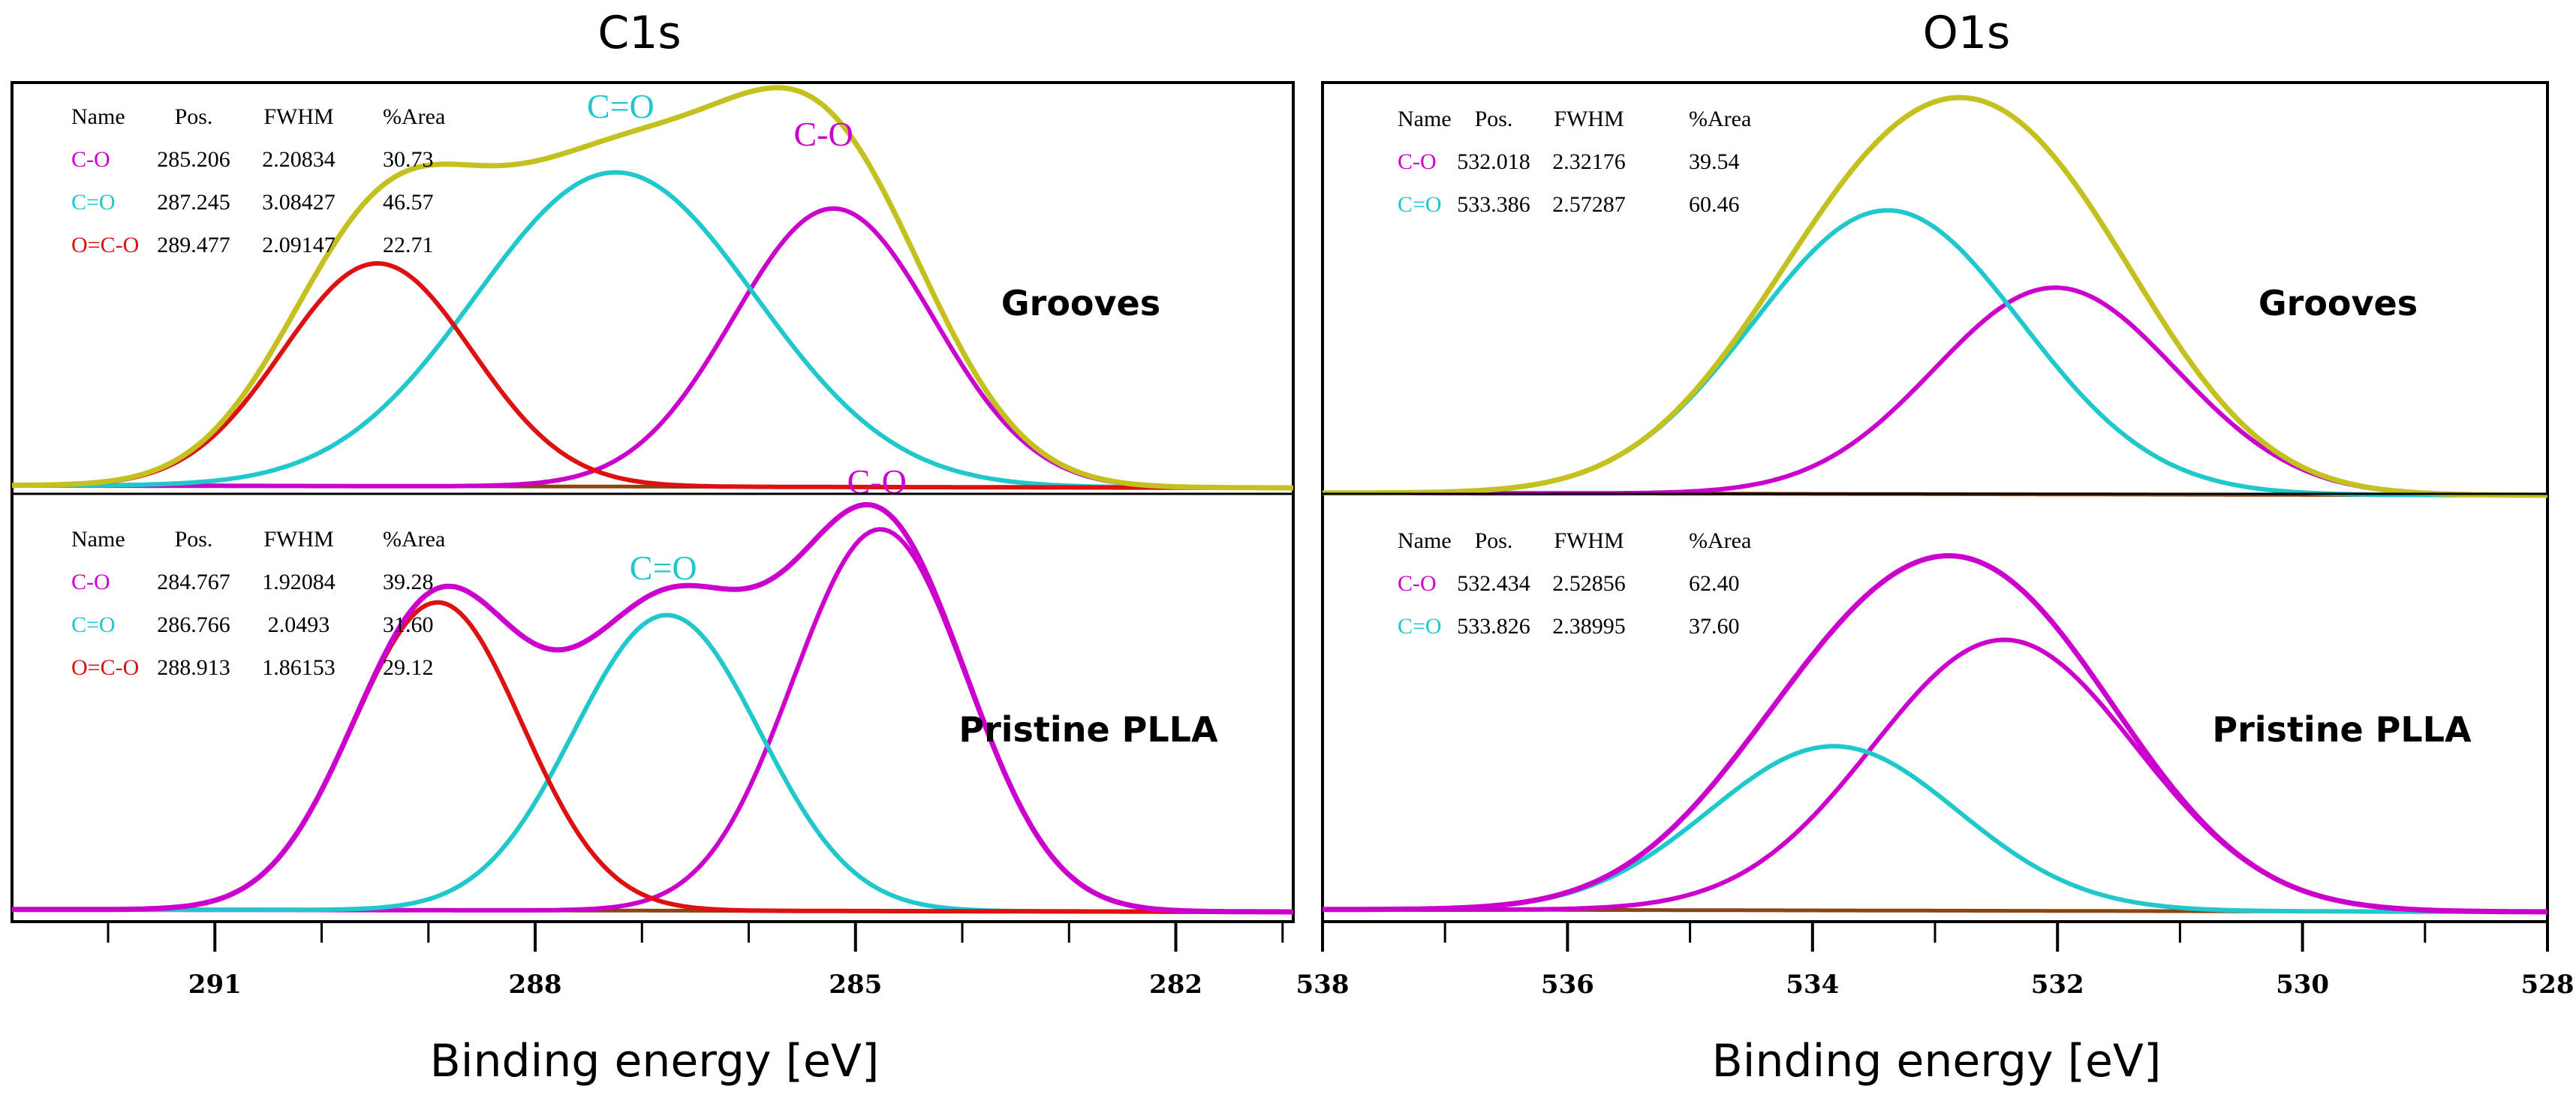 The width and height of the screenshot is (2576, 1095). What do you see at coordinates (409, 245) in the screenshot?
I see `c1s-panel0-table-row2-area: 22.71` at bounding box center [409, 245].